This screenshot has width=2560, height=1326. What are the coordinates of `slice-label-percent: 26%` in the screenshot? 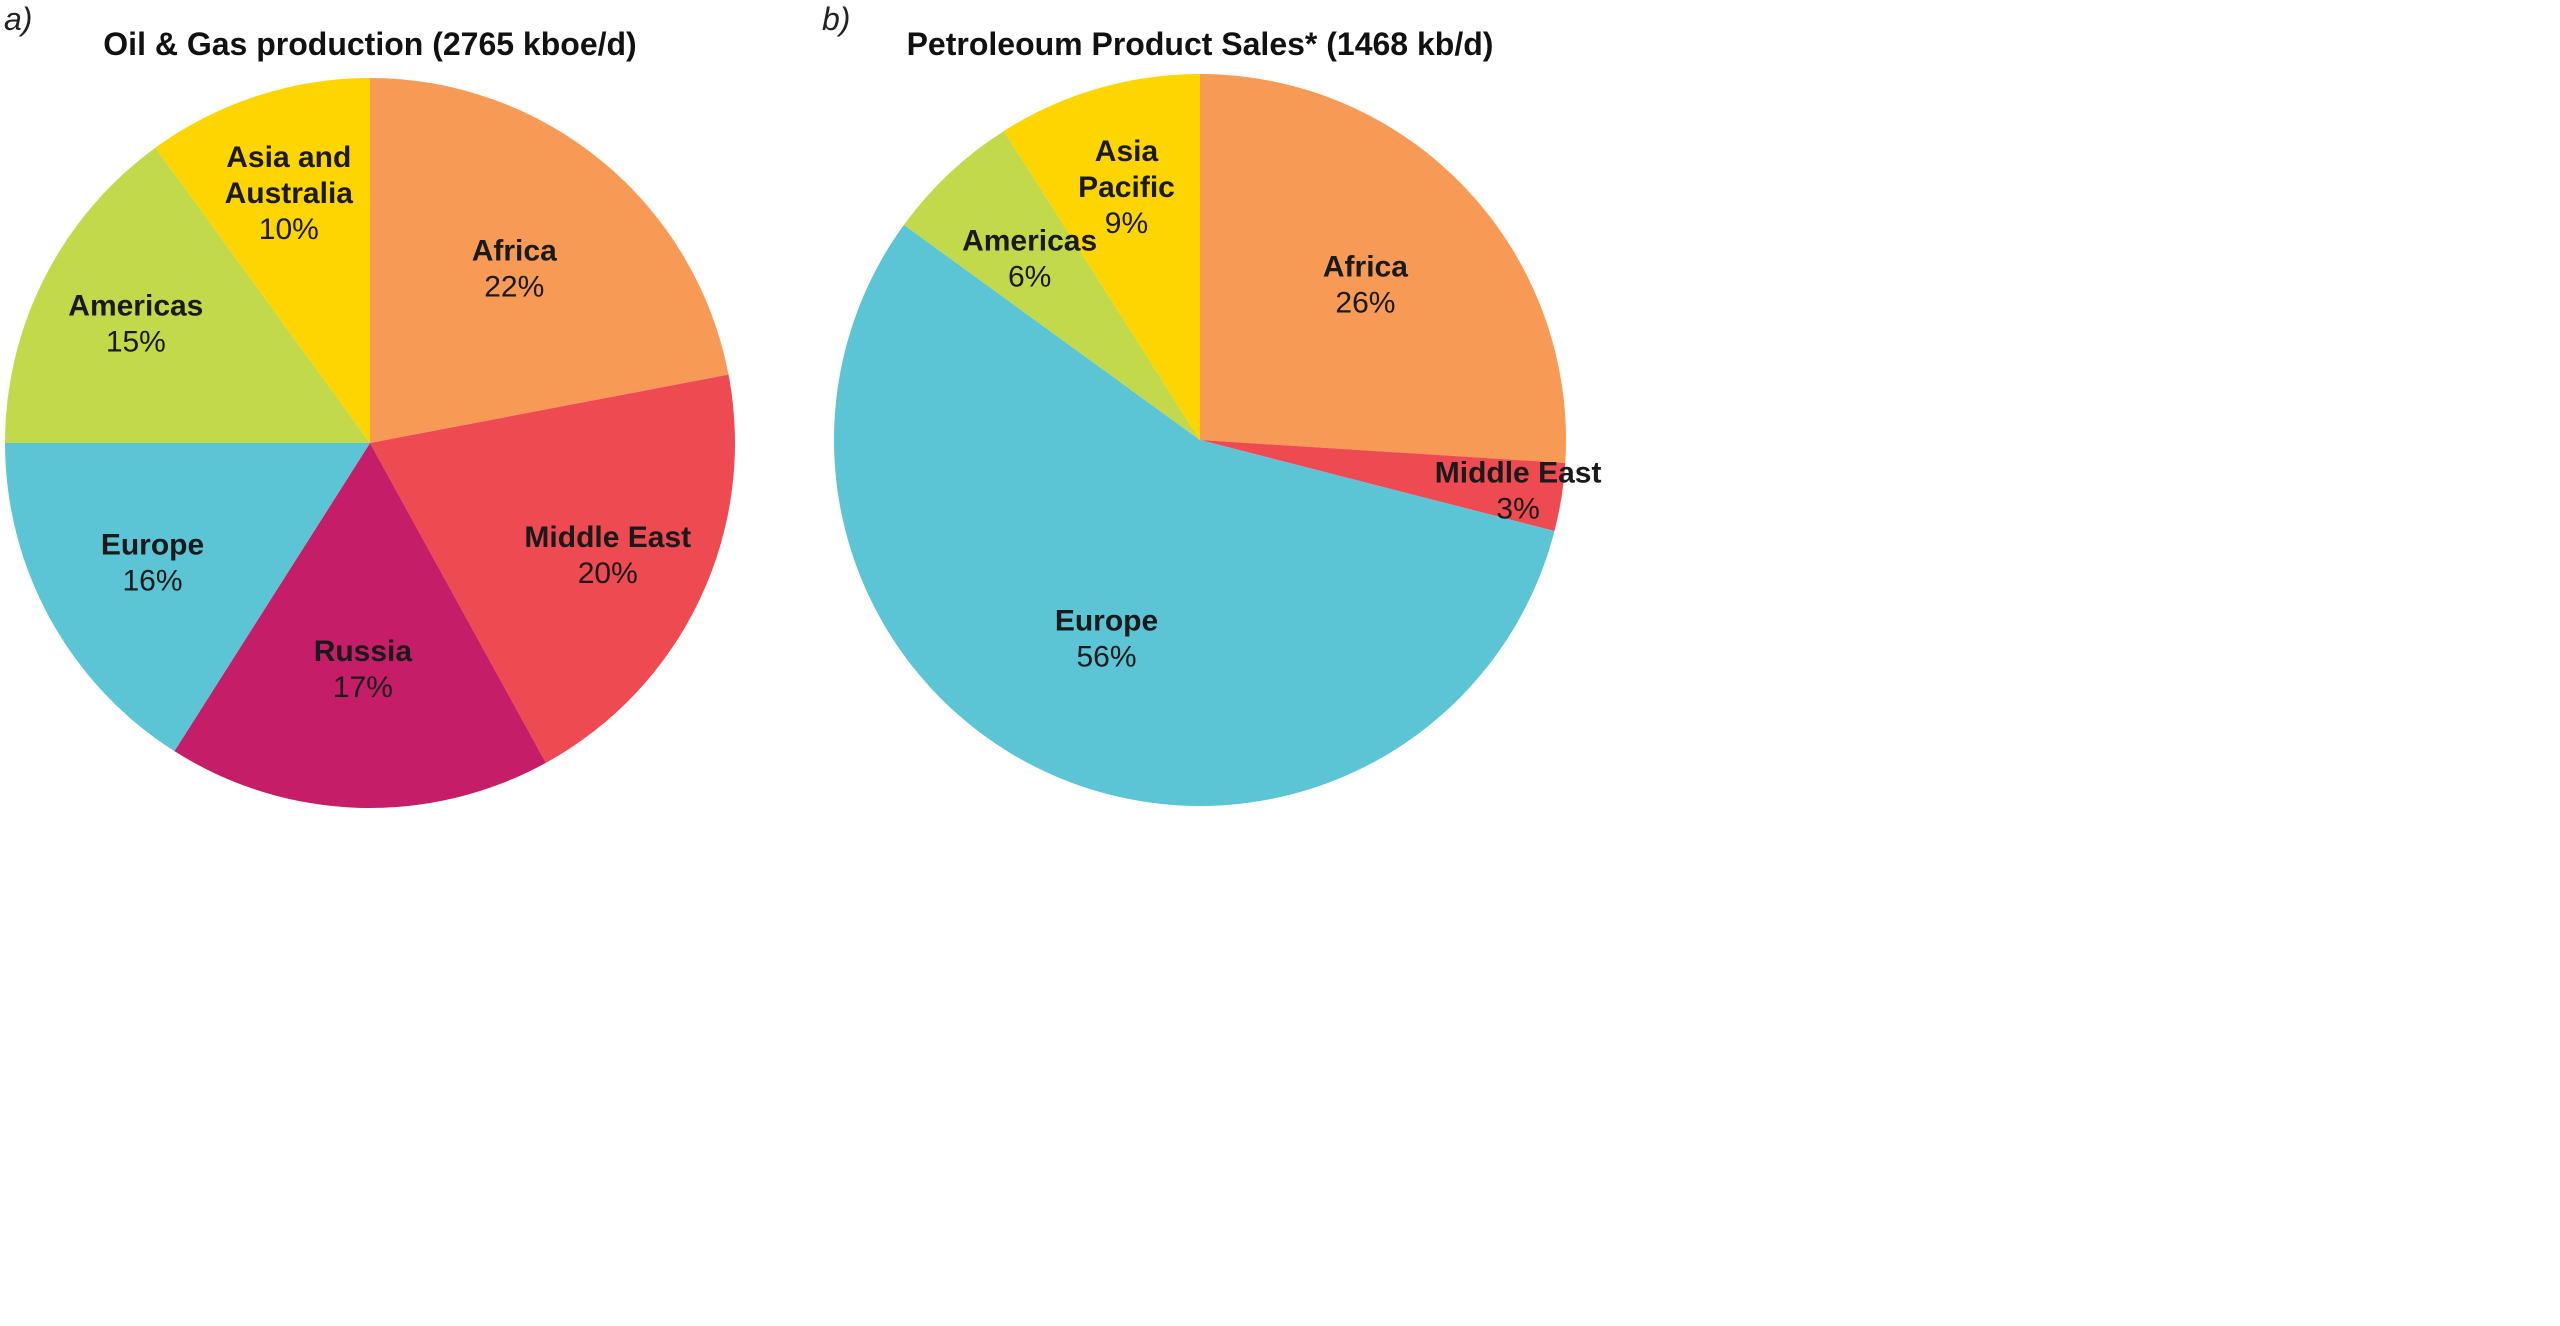 It's located at (1365, 303).